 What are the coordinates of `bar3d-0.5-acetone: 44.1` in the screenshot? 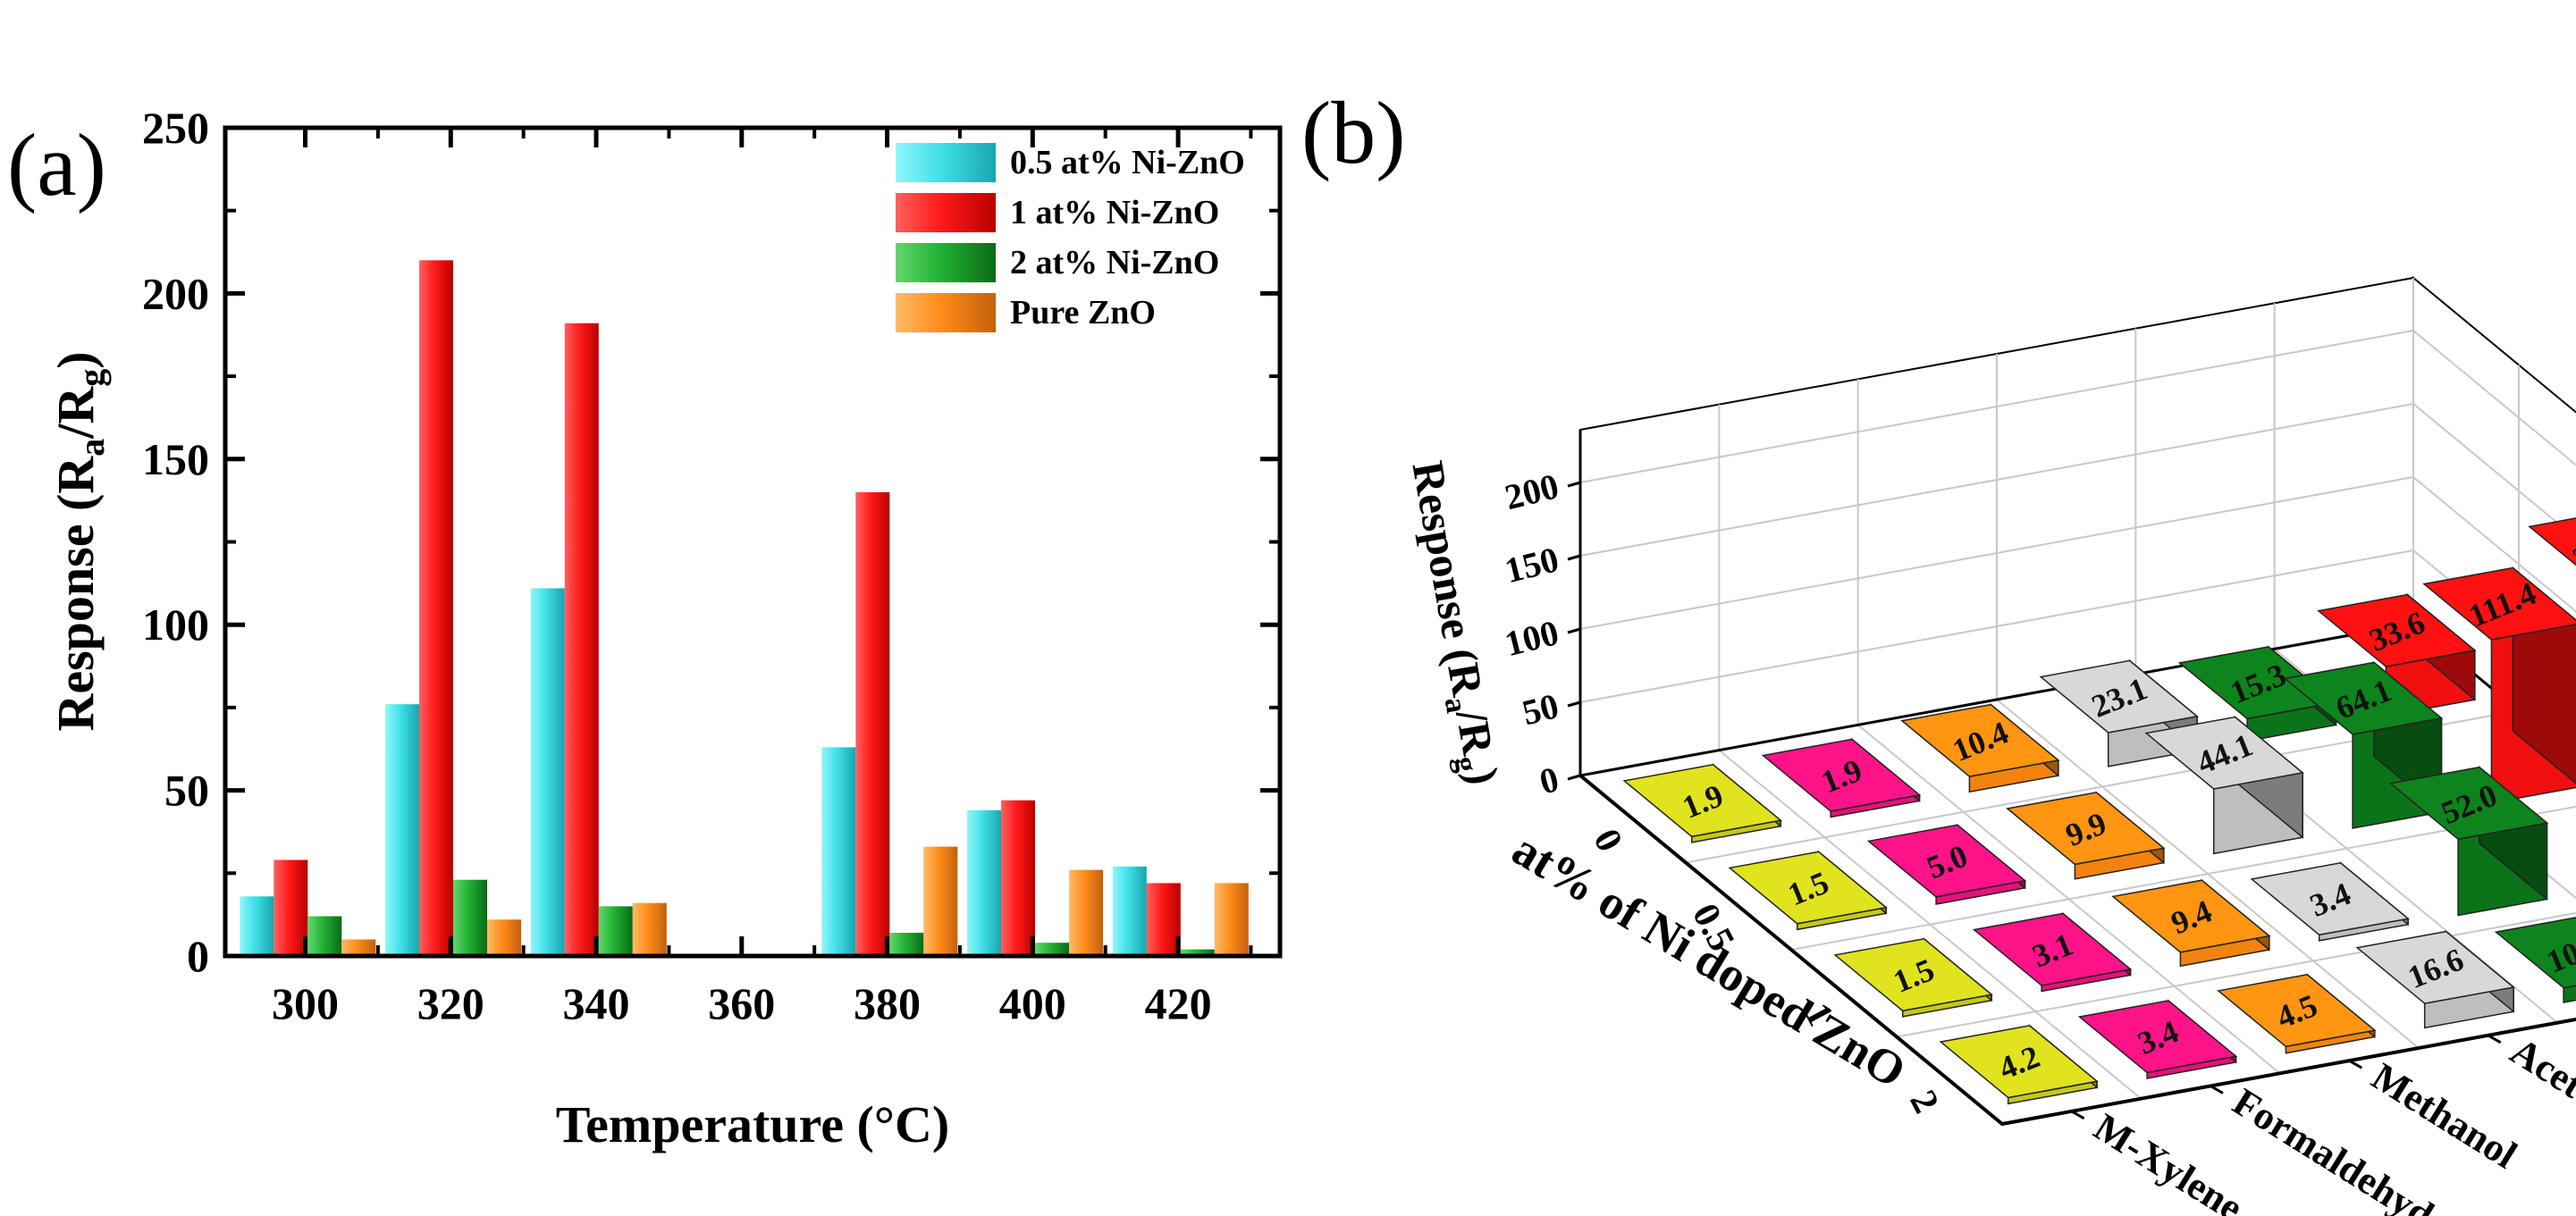 It's located at (2224, 785).